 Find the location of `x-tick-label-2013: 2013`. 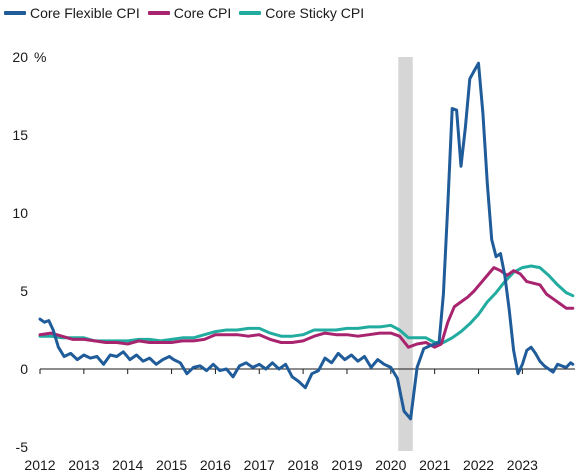

x-tick-label-2013: 2013 is located at coordinates (83, 465).